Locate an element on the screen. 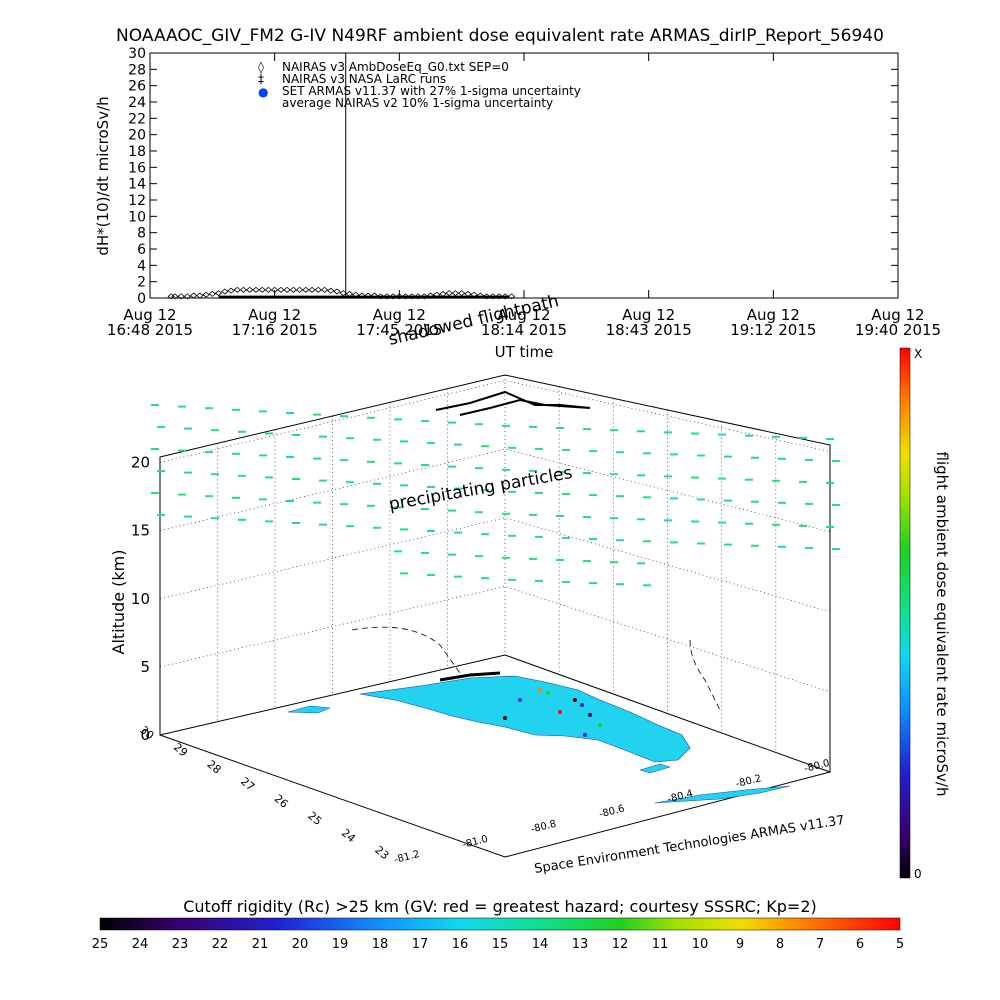 This screenshot has height=1000, width=1000. legend-entry: NAIRAS v3 NASA LaRC runs is located at coordinates (364, 79).